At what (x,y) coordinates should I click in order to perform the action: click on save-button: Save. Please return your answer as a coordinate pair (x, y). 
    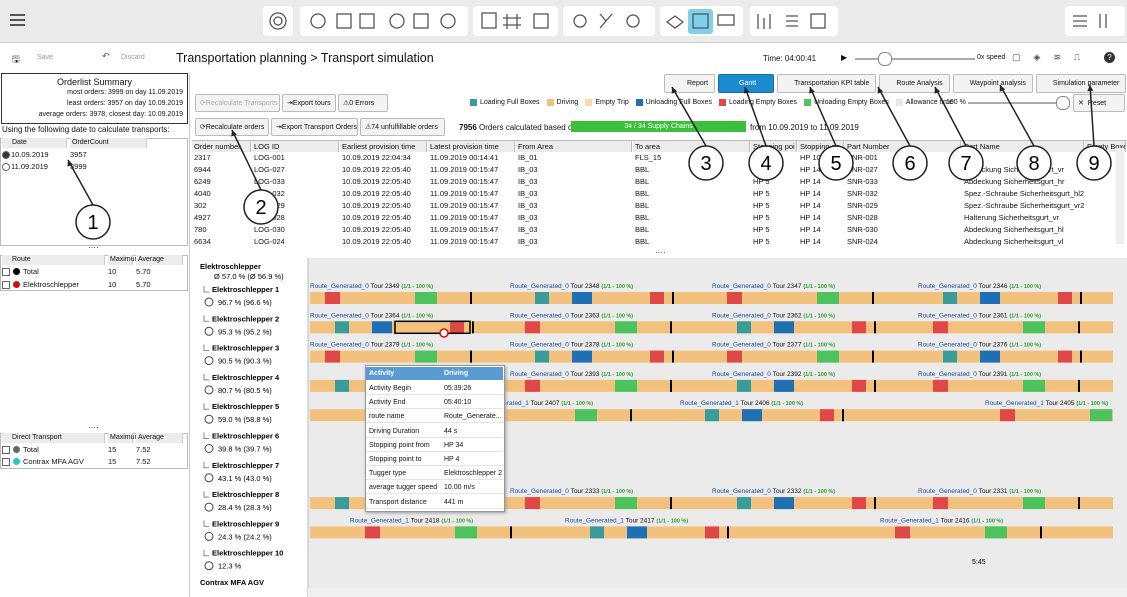
    Looking at the image, I should click on (45, 57).